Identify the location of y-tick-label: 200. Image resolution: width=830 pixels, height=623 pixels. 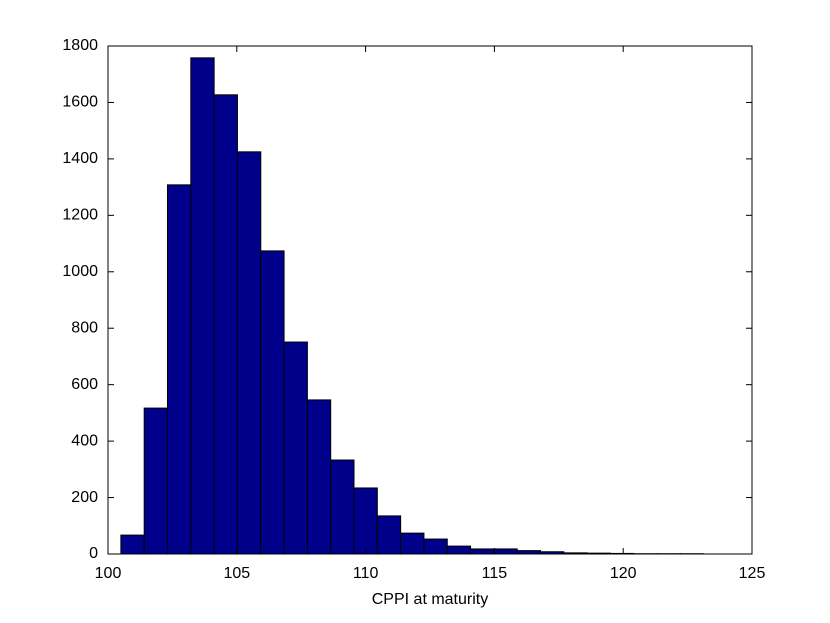
(84, 497).